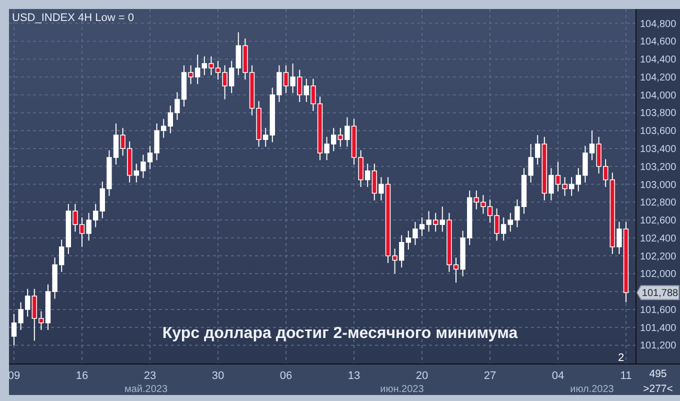 The width and height of the screenshot is (680, 401). What do you see at coordinates (658, 167) in the screenshot?
I see `y-tick-label: 103,200` at bounding box center [658, 167].